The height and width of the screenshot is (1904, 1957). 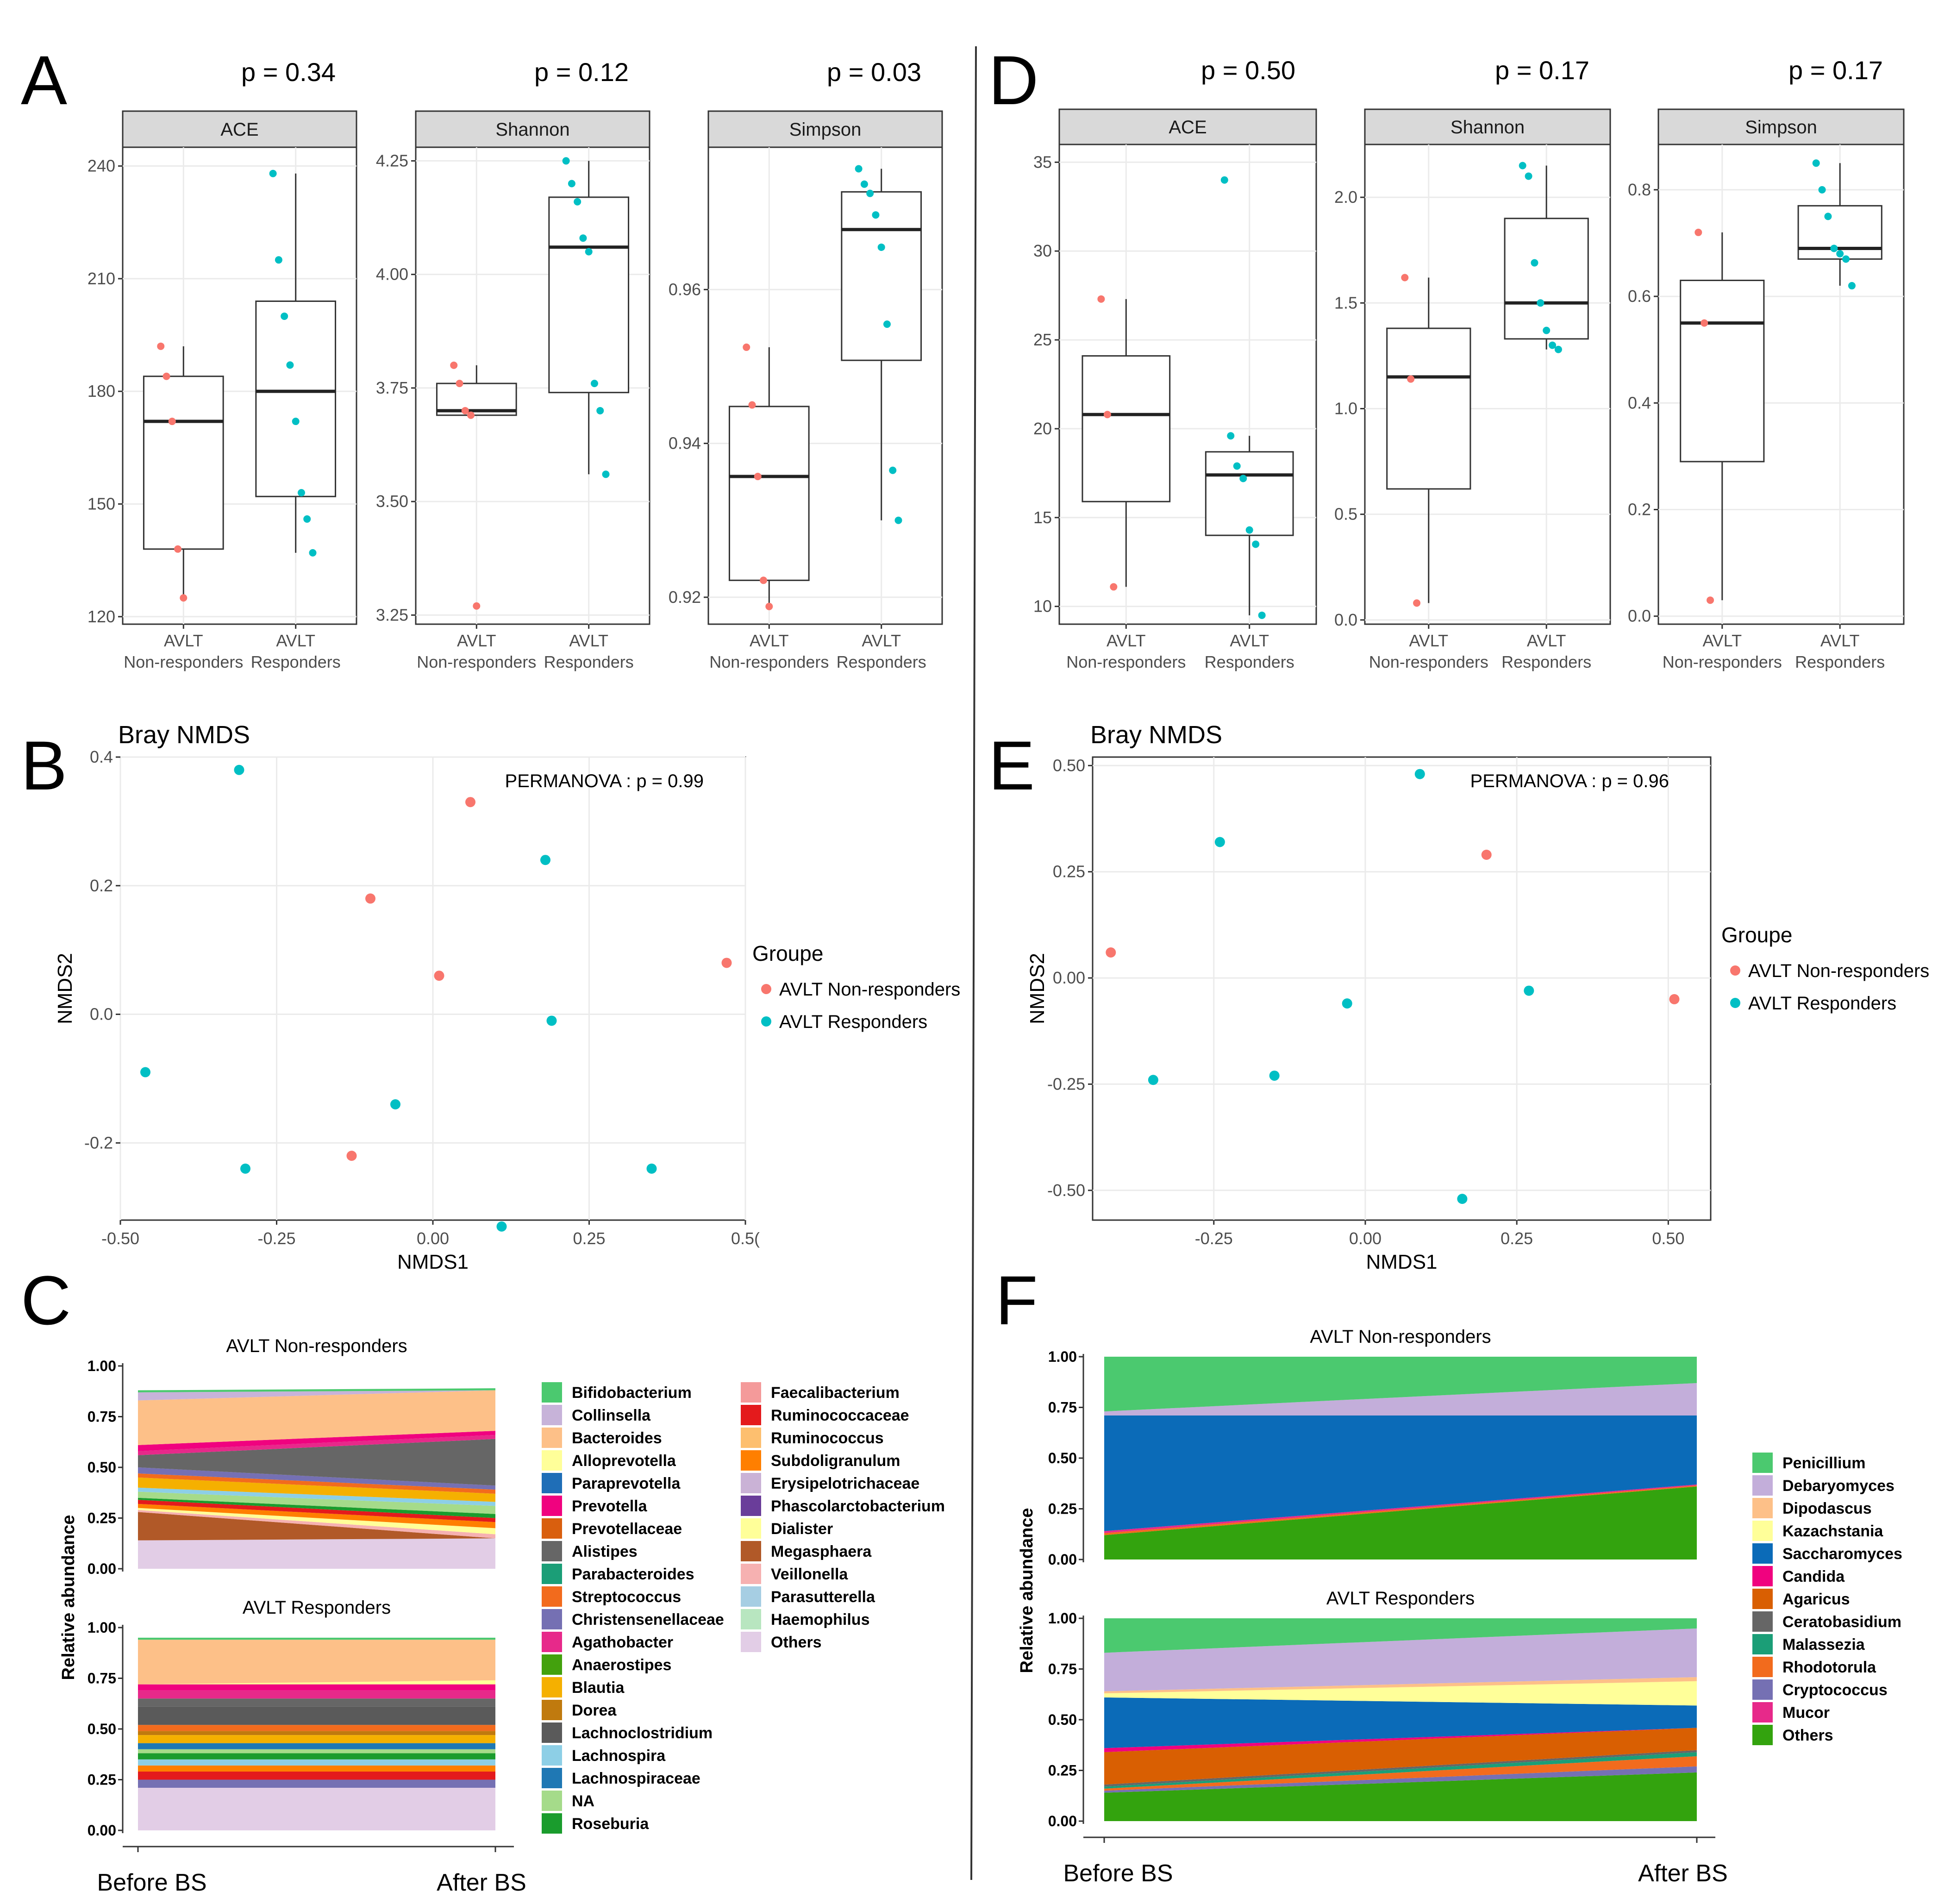 I want to click on facet-strip-label: Shannon, so click(x=532, y=129).